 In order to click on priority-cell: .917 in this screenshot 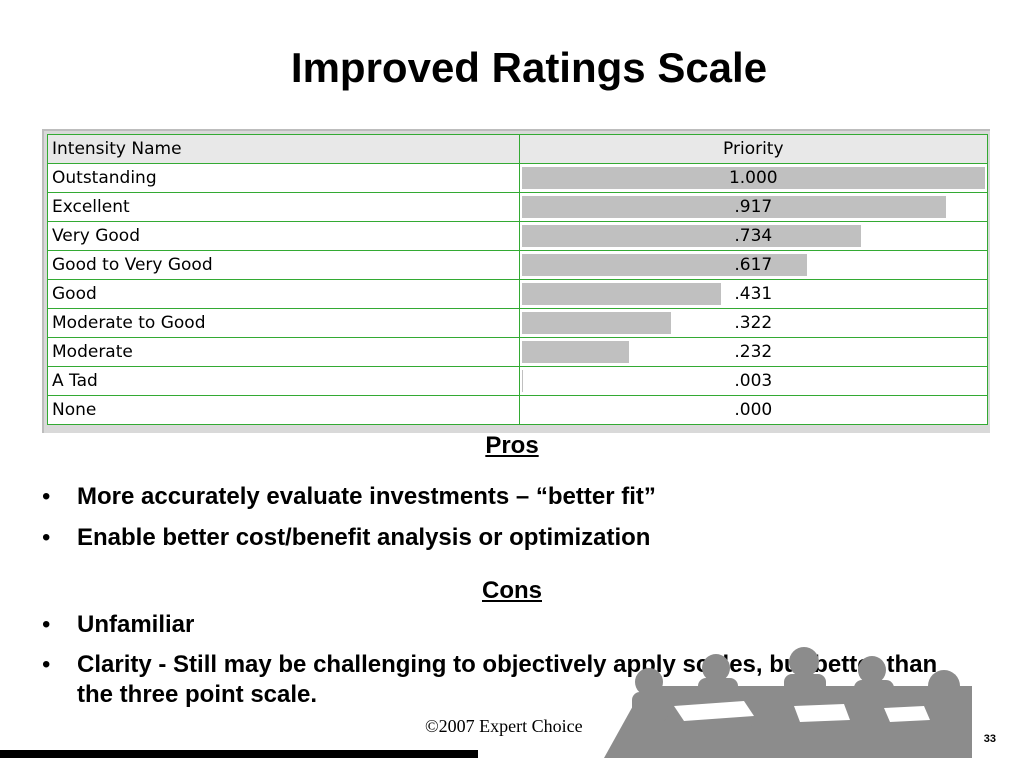, I will do `click(753, 207)`.